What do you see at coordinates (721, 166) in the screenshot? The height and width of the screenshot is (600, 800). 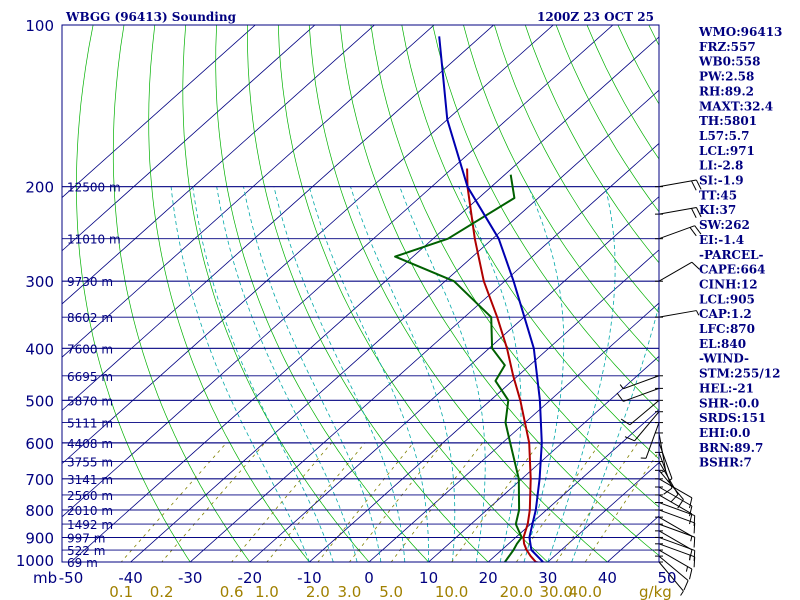 I see `index-entry: LI:-2.8` at bounding box center [721, 166].